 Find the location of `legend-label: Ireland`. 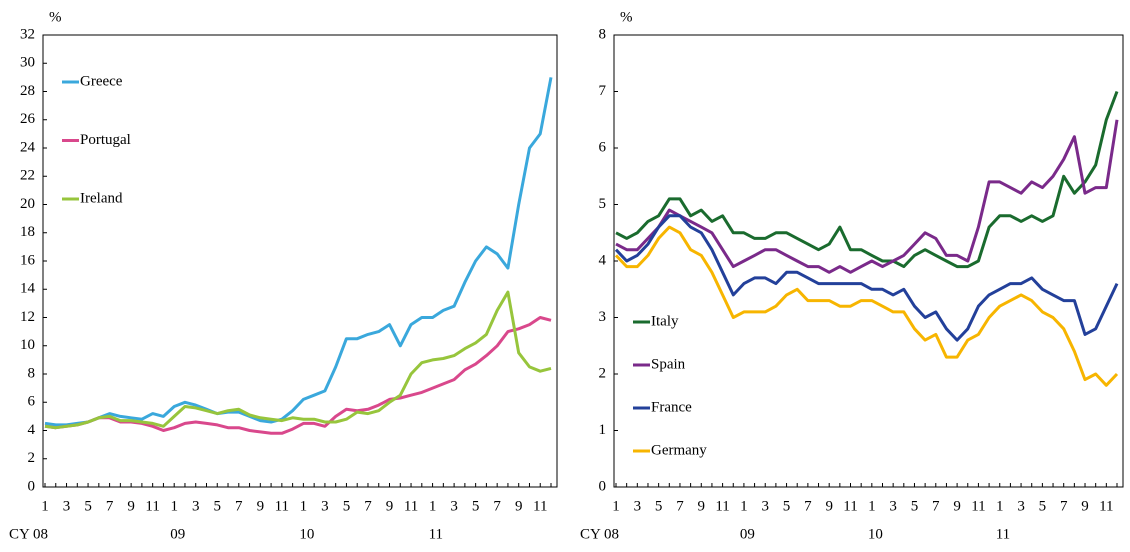

legend-label: Ireland is located at coordinates (101, 198).